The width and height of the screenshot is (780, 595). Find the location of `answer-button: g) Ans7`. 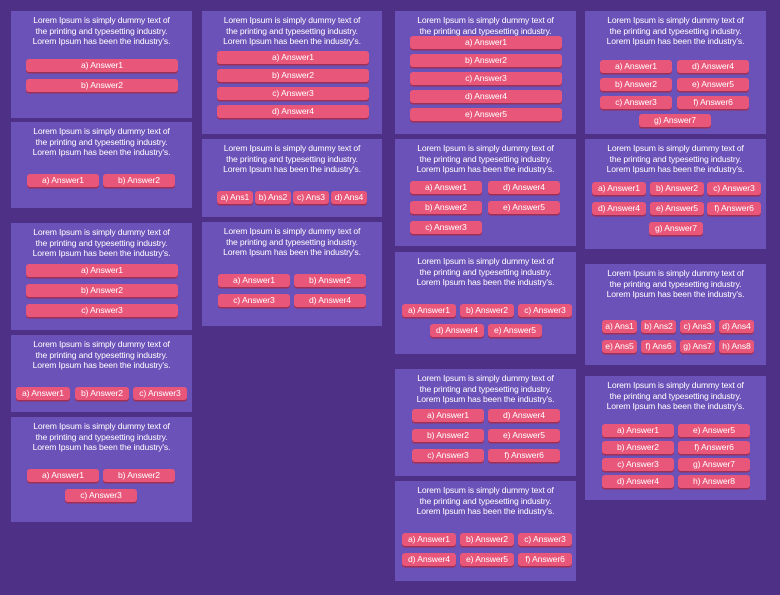

answer-button: g) Ans7 is located at coordinates (697, 346).